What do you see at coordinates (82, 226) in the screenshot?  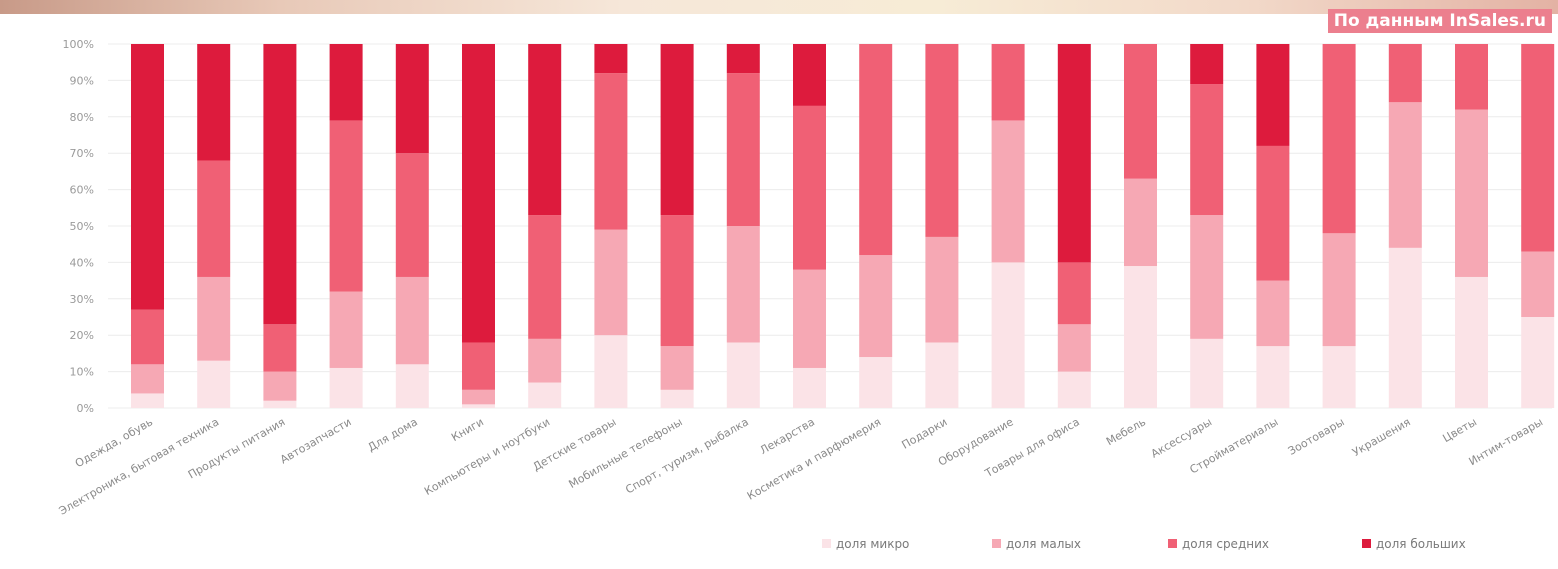 I see `y-tick-label: 50%` at bounding box center [82, 226].